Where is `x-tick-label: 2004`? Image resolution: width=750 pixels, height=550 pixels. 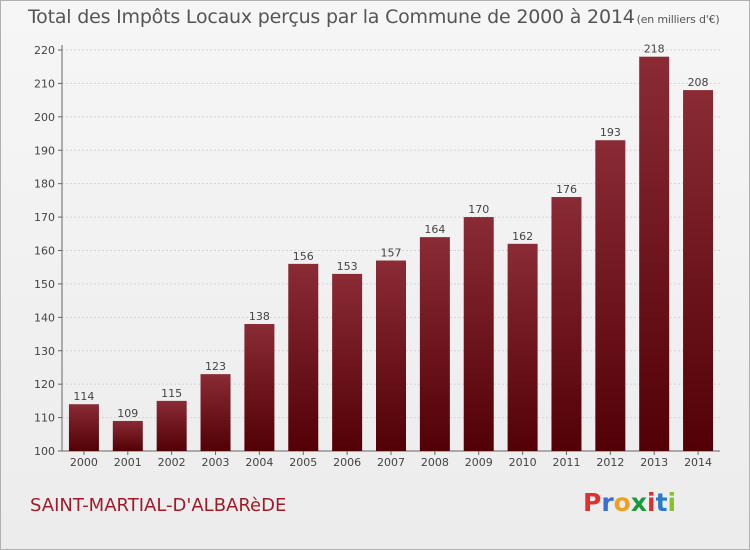 x-tick-label: 2004 is located at coordinates (259, 462).